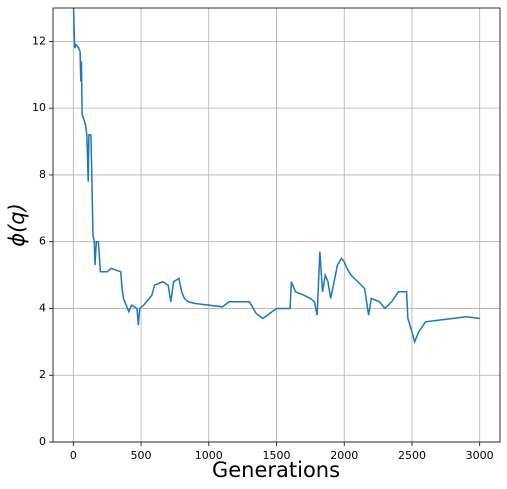 The height and width of the screenshot is (489, 507). Describe the element at coordinates (42, 241) in the screenshot. I see `y-tick-label: 6` at that location.